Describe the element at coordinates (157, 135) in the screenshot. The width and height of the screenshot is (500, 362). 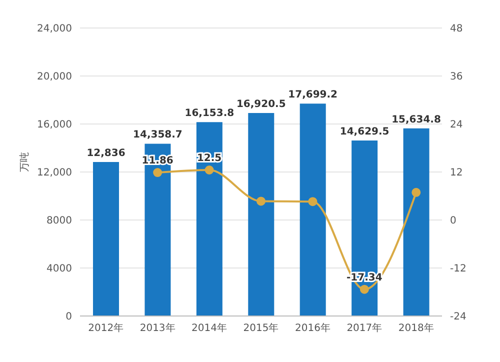
I see `data-label: 14,358.7` at that location.